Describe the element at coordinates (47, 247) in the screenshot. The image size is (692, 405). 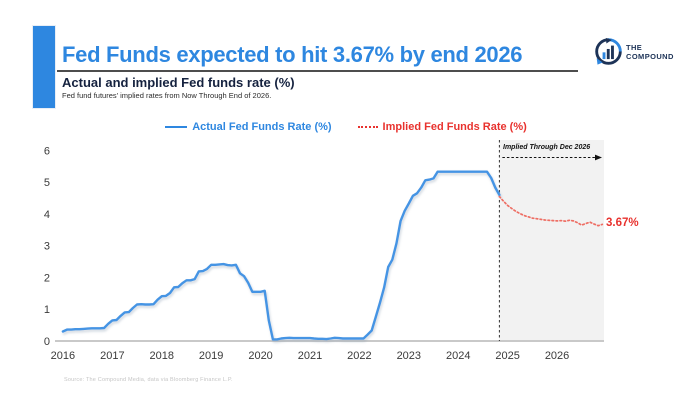
I see `y-tick-label: 3` at that location.